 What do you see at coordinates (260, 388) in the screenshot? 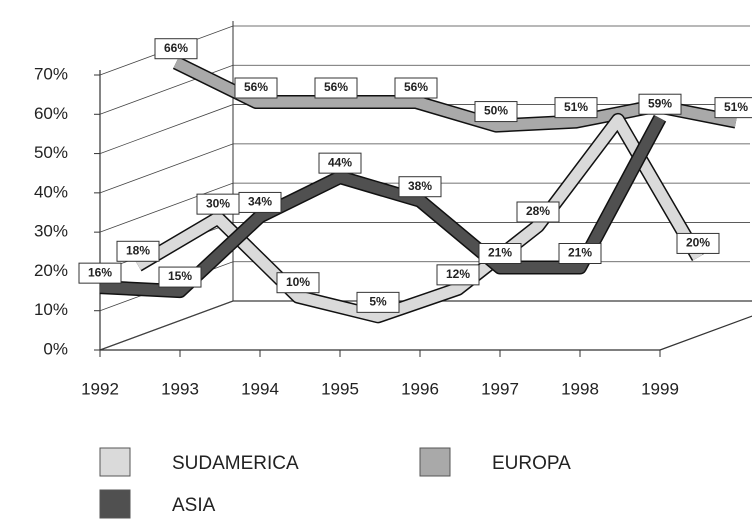
I see `x-tick-label: 1994` at bounding box center [260, 388].